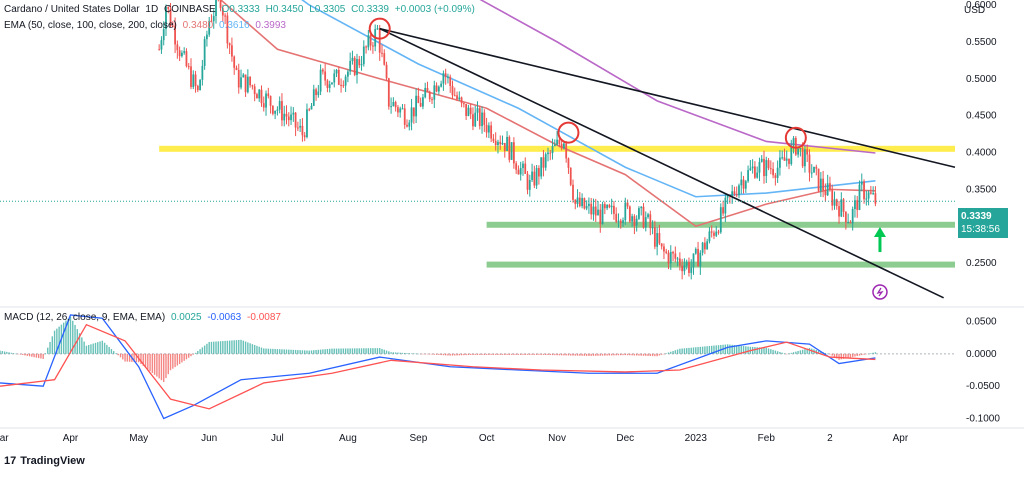 The height and width of the screenshot is (477, 1024). Describe the element at coordinates (71, 438) in the screenshot. I see `time-tick-label: Apr` at that location.